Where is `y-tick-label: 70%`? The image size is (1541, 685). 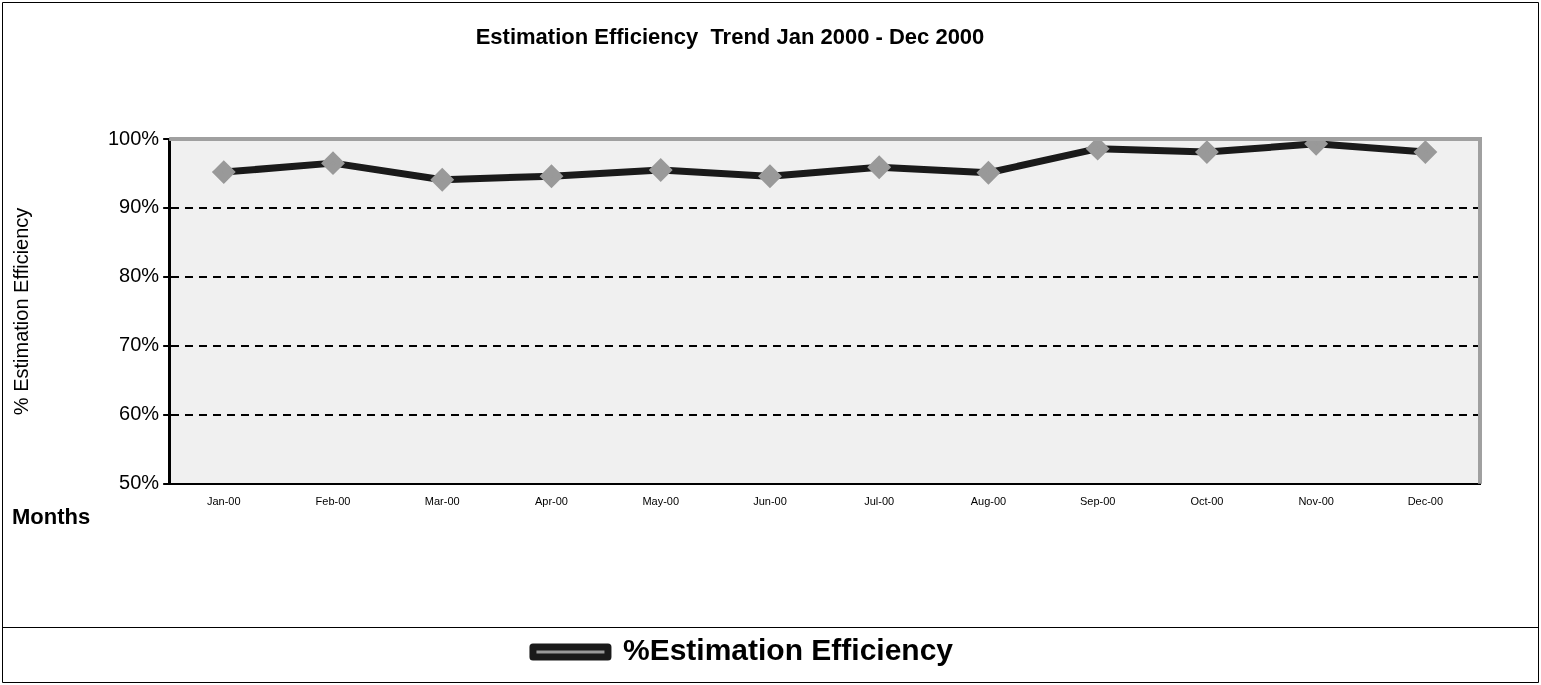
y-tick-label: 70% is located at coordinates (139, 344).